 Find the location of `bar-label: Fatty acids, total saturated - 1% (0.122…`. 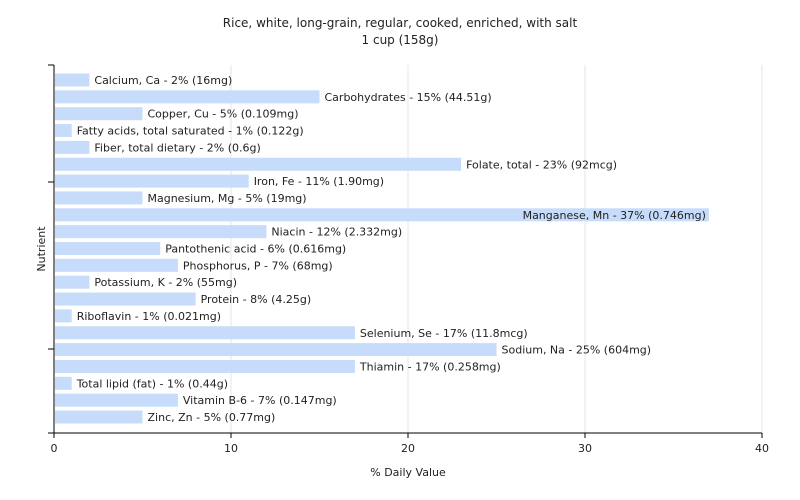

bar-label: Fatty acids, total saturated - 1% (0.122… is located at coordinates (190, 131).